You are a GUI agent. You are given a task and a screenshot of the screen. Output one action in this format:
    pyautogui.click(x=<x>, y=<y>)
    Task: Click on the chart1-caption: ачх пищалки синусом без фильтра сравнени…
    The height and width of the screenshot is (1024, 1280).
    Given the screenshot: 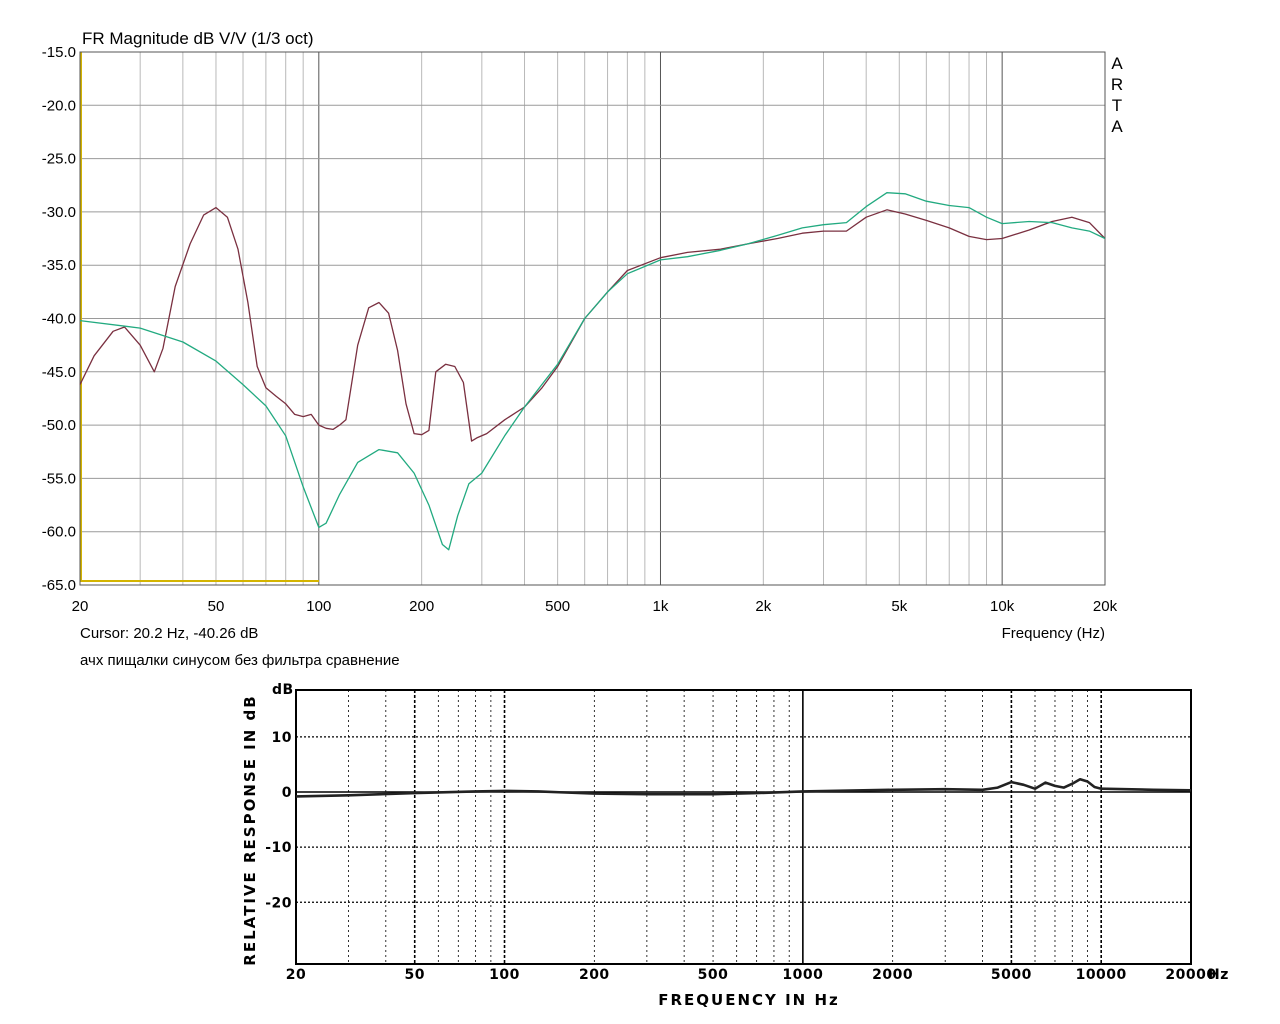 What is the action you would take?
    pyautogui.click(x=240, y=660)
    